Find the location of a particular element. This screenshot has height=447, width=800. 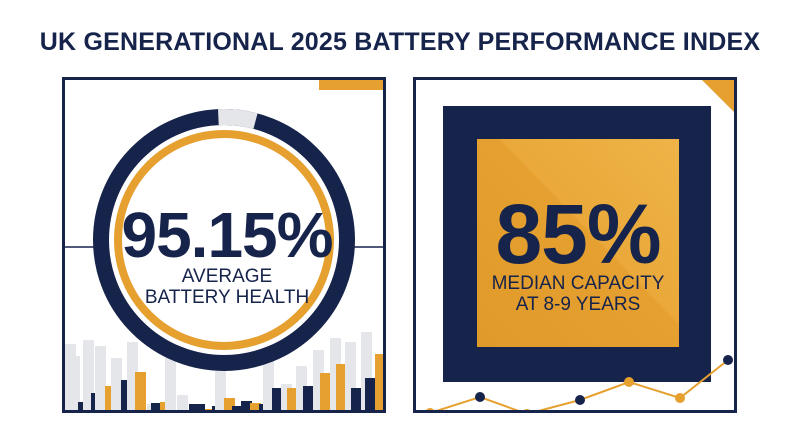

inner-ring is located at coordinates (224, 240).